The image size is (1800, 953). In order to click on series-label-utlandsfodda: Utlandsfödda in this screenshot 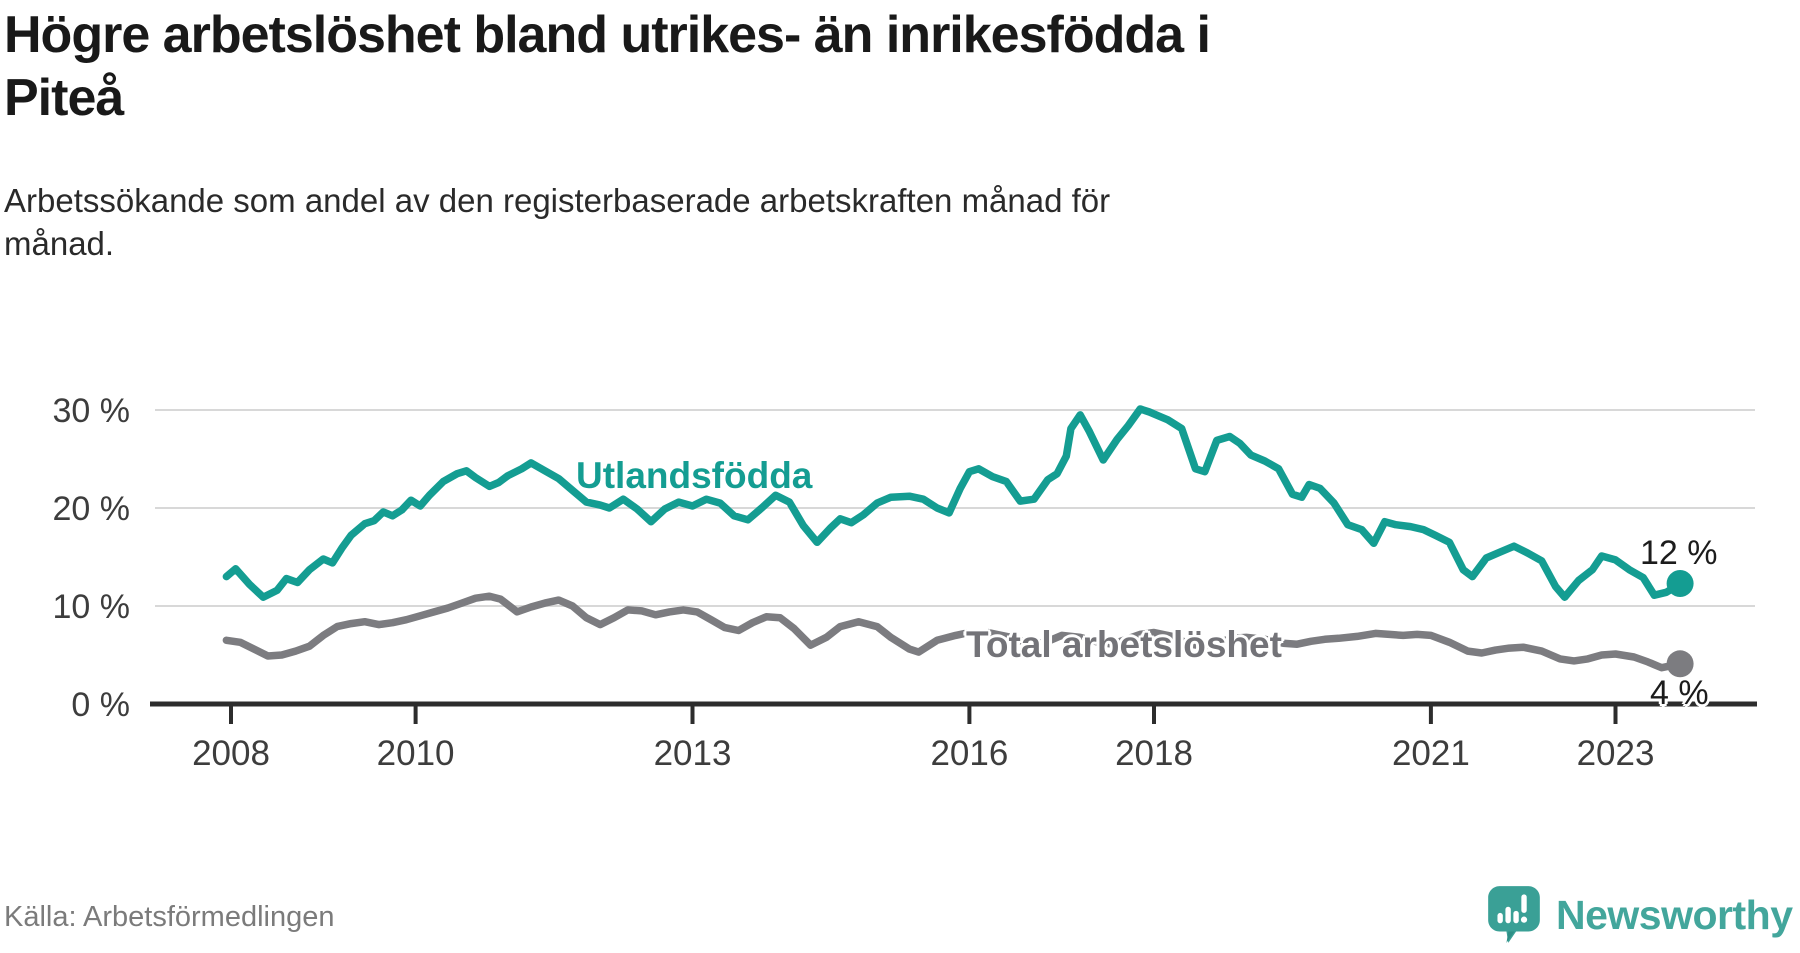, I will do `click(694, 475)`.